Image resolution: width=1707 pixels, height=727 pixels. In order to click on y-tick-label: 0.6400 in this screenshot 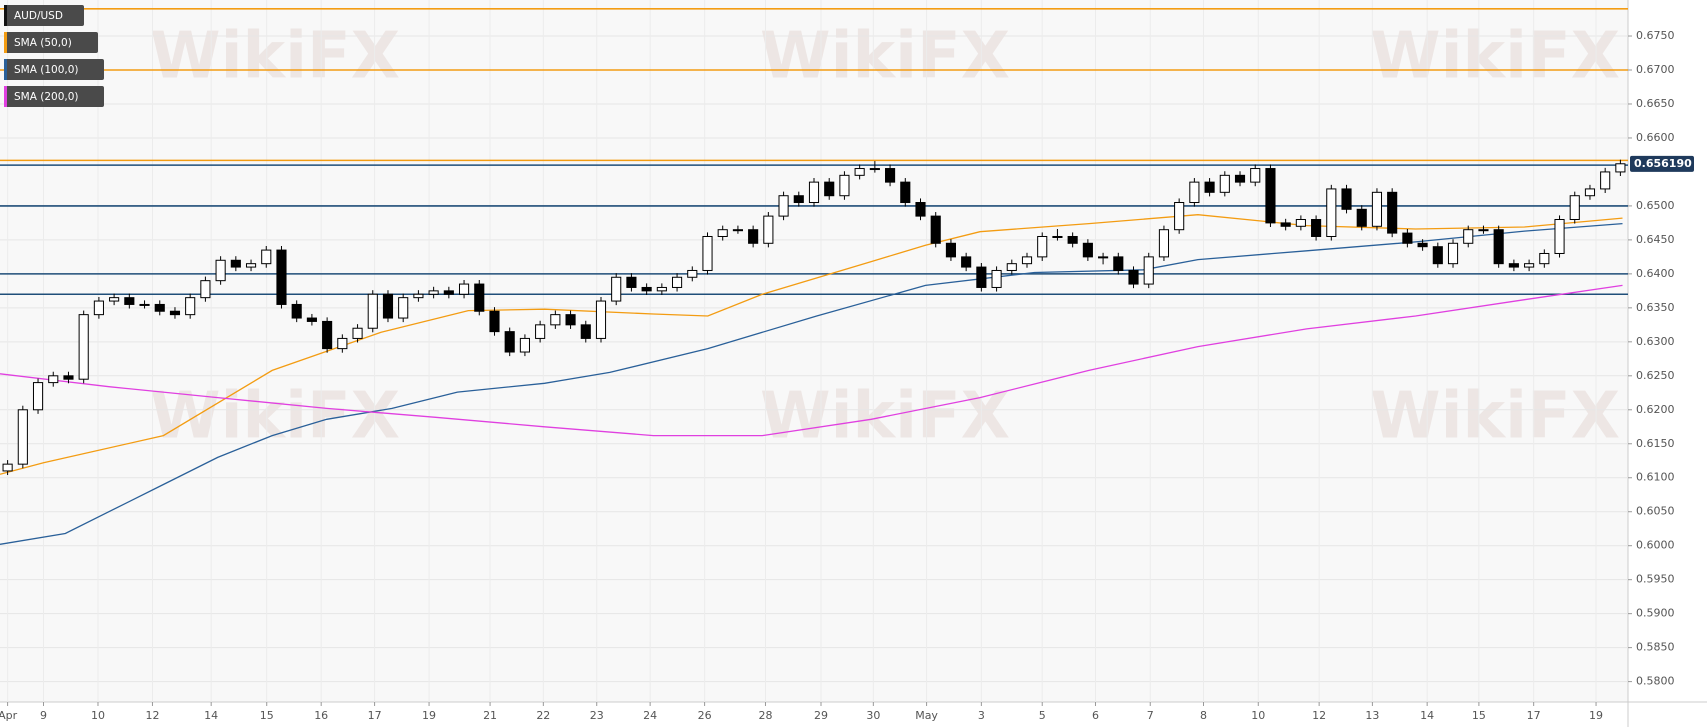, I will do `click(1655, 273)`.